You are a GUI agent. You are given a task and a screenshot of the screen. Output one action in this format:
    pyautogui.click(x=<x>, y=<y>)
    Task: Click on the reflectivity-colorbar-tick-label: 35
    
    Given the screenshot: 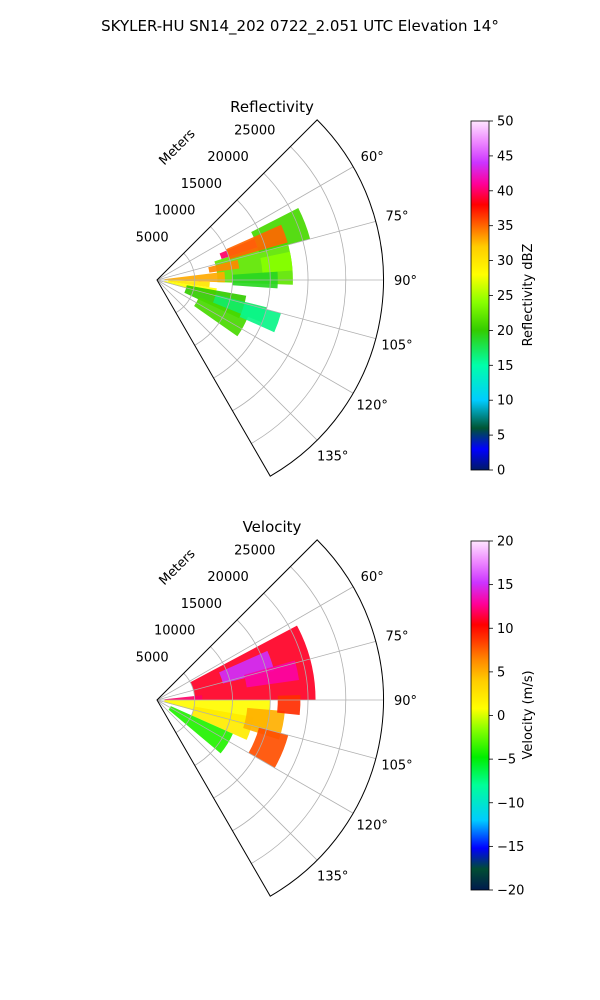 What is the action you would take?
    pyautogui.click(x=505, y=226)
    